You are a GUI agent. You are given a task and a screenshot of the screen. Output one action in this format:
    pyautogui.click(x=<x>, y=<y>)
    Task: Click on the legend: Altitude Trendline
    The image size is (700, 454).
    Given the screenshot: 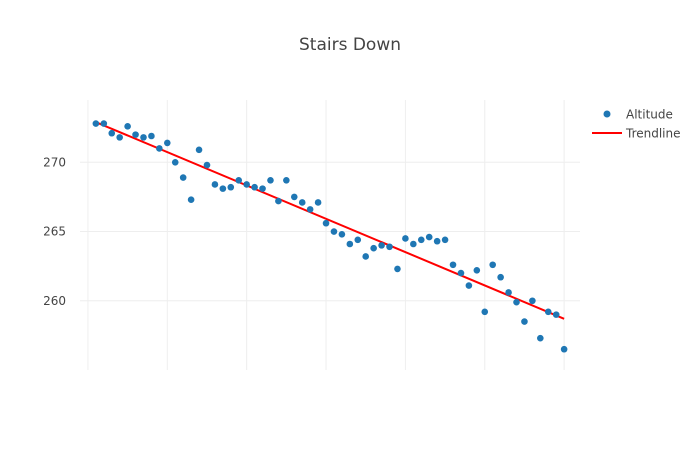 What is the action you would take?
    pyautogui.click(x=636, y=124)
    